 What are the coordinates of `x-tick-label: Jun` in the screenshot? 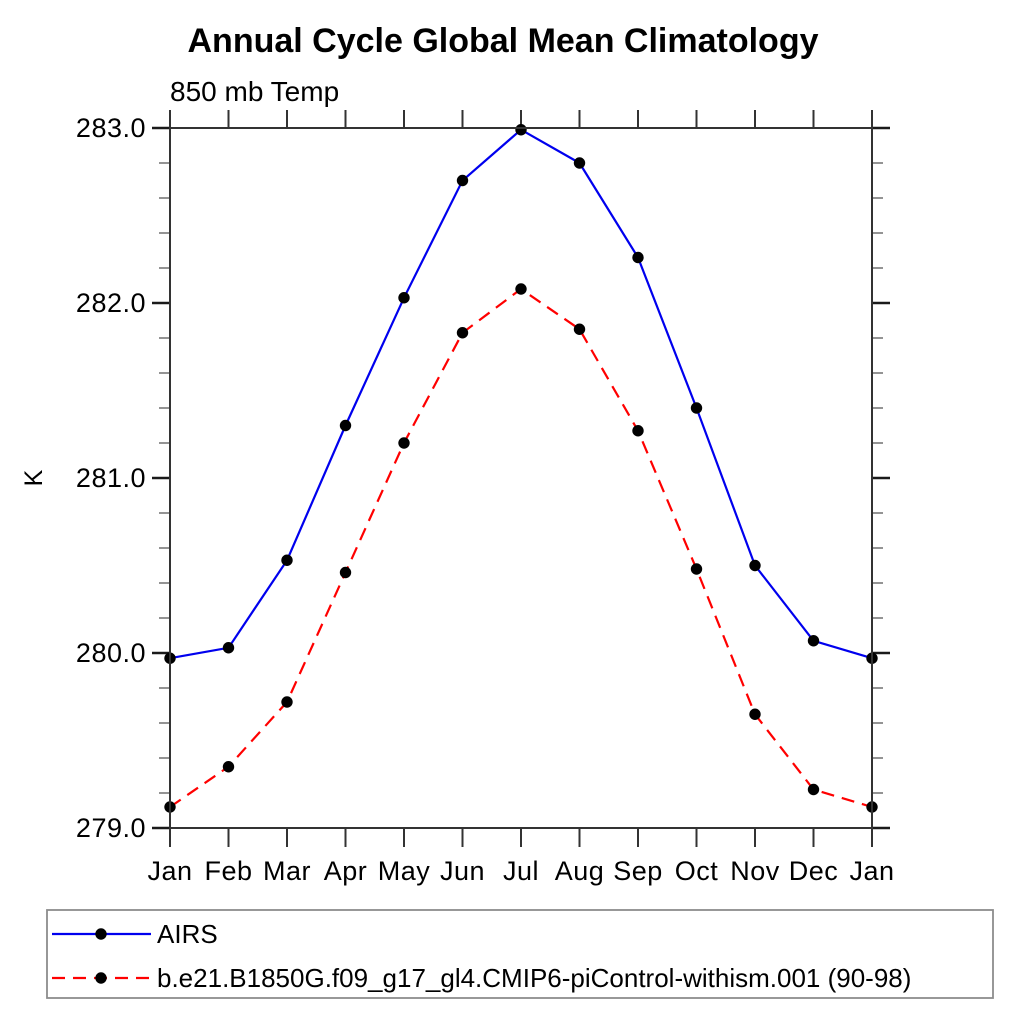 It's located at (462, 871).